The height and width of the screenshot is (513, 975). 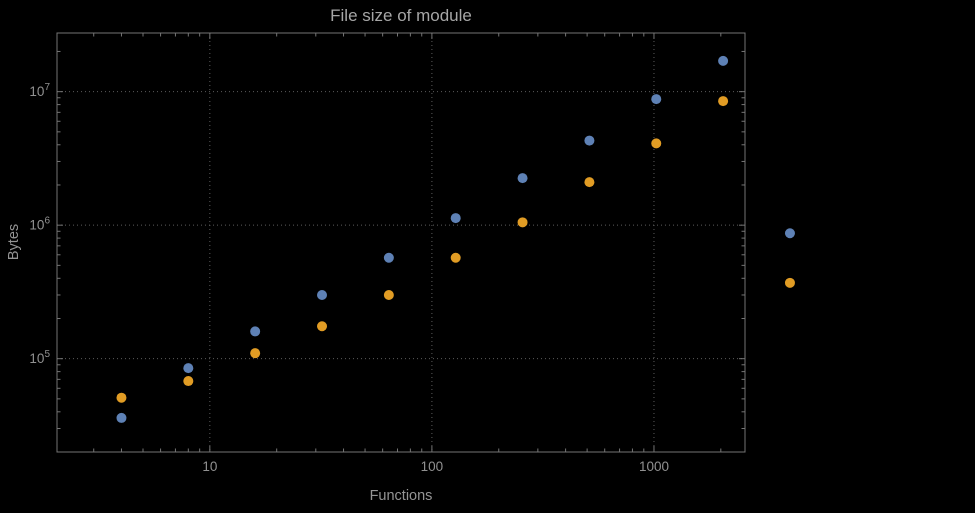 What do you see at coordinates (209, 466) in the screenshot?
I see `x-tick-label: 10` at bounding box center [209, 466].